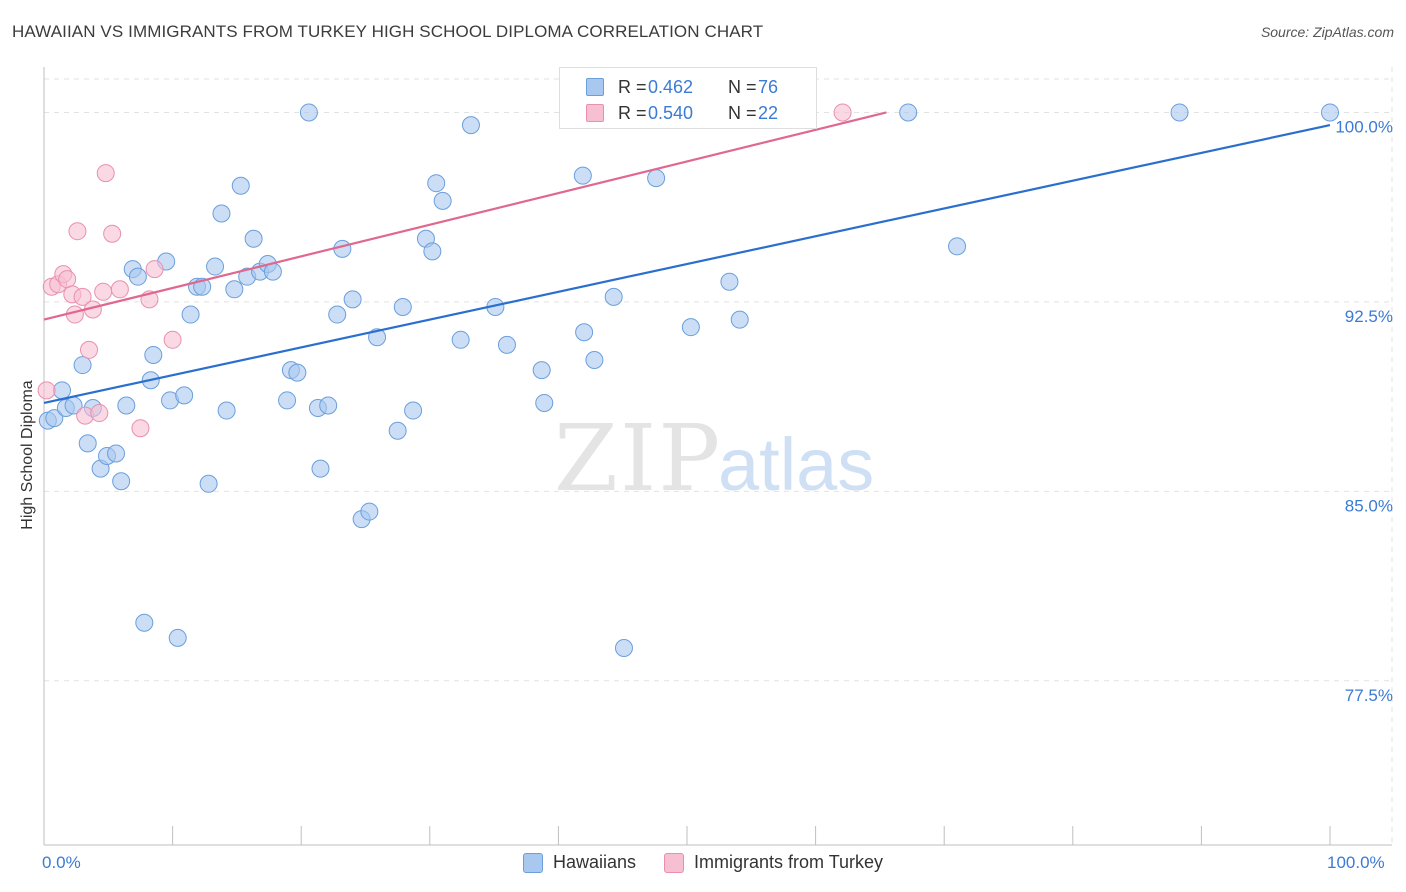 The image size is (1406, 892). I want to click on y-tick-label: 100.0%, so click(1364, 126).